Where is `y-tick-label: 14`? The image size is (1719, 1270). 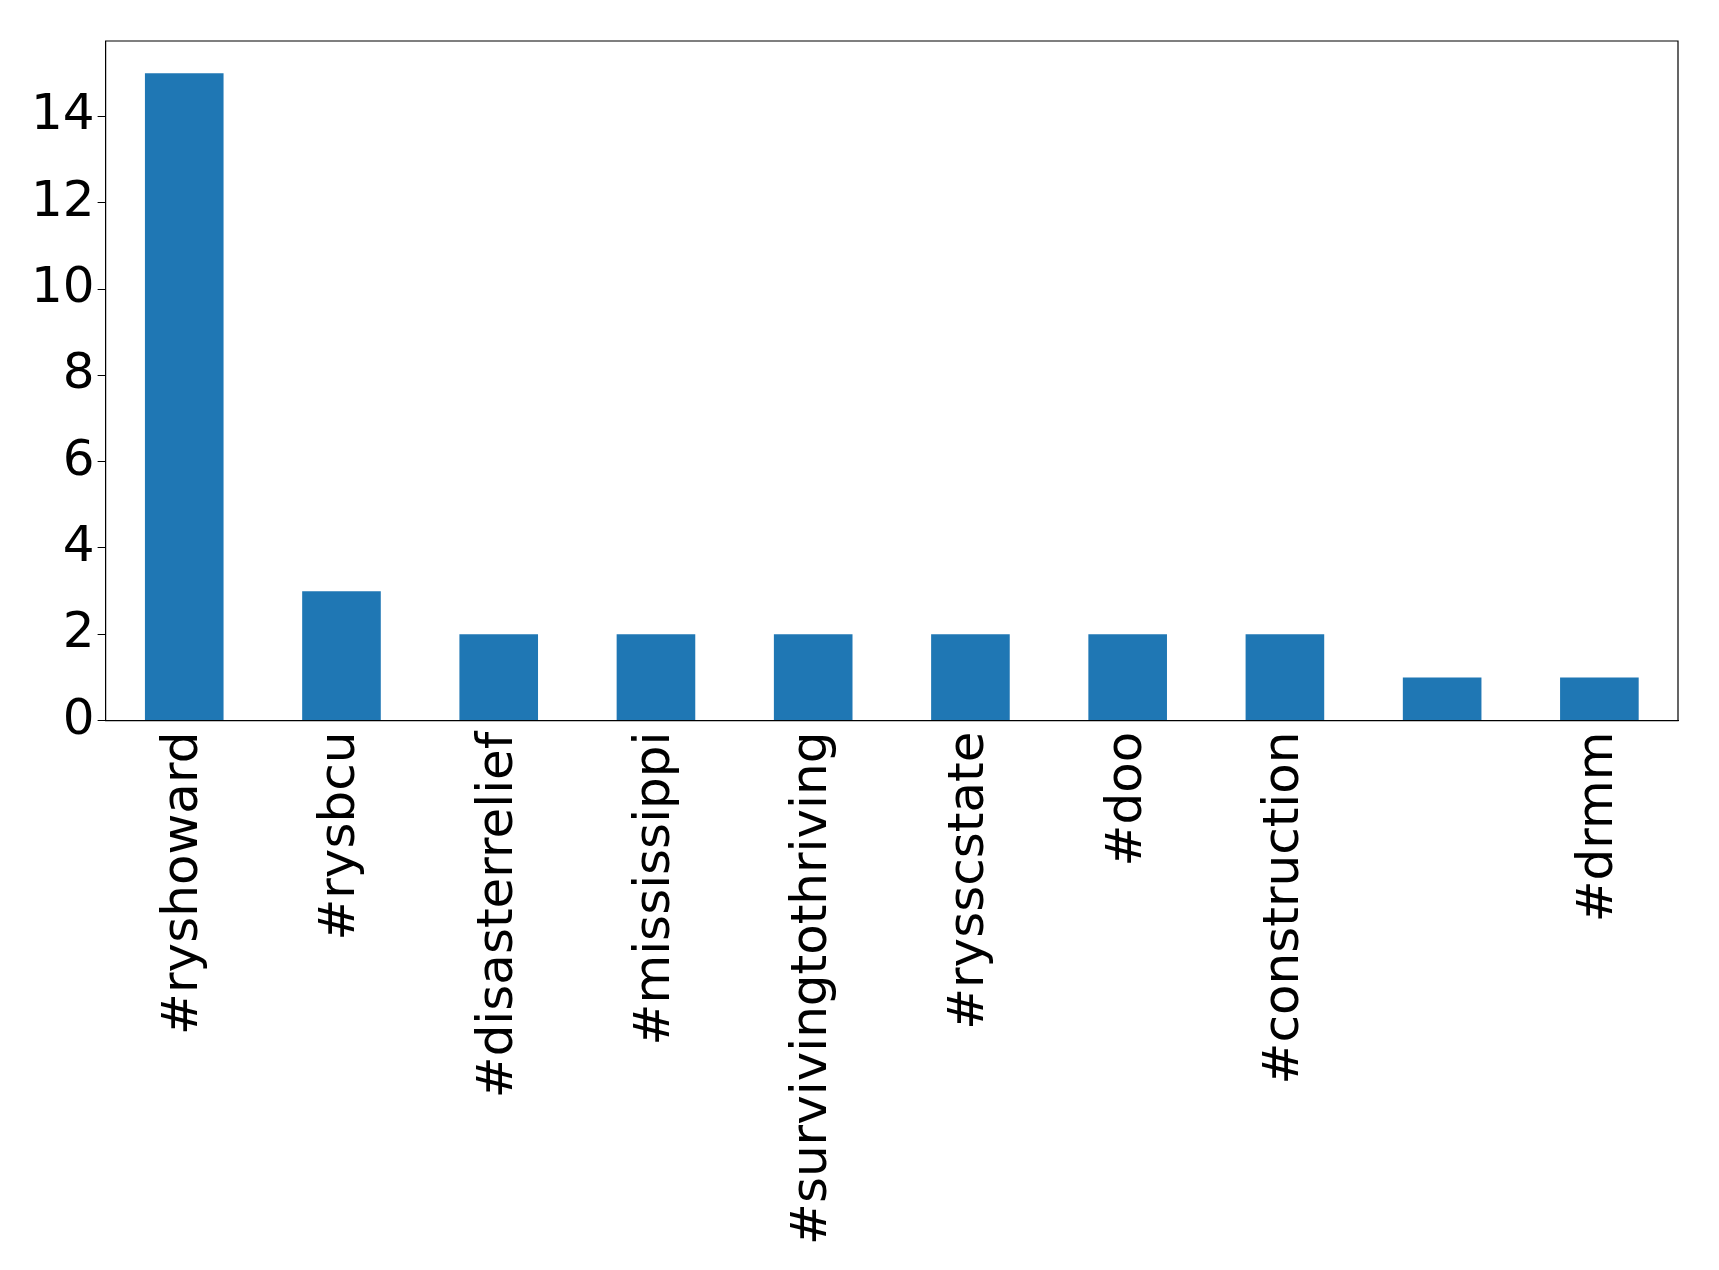
y-tick-label: 14 is located at coordinates (63, 112).